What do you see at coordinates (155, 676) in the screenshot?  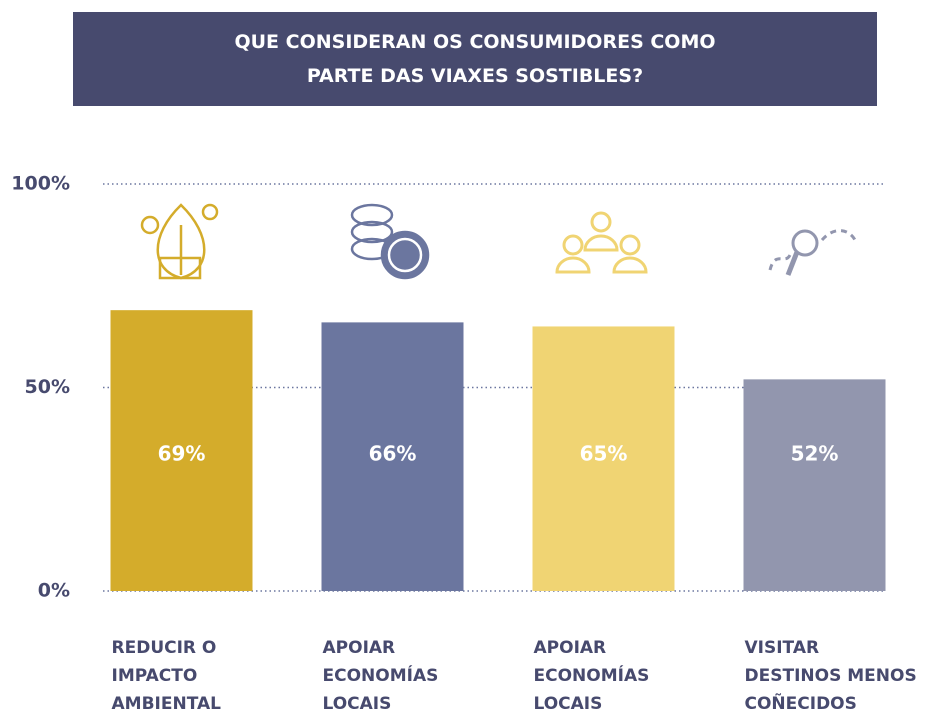 I see `x-tick-label: IMPACTO` at bounding box center [155, 676].